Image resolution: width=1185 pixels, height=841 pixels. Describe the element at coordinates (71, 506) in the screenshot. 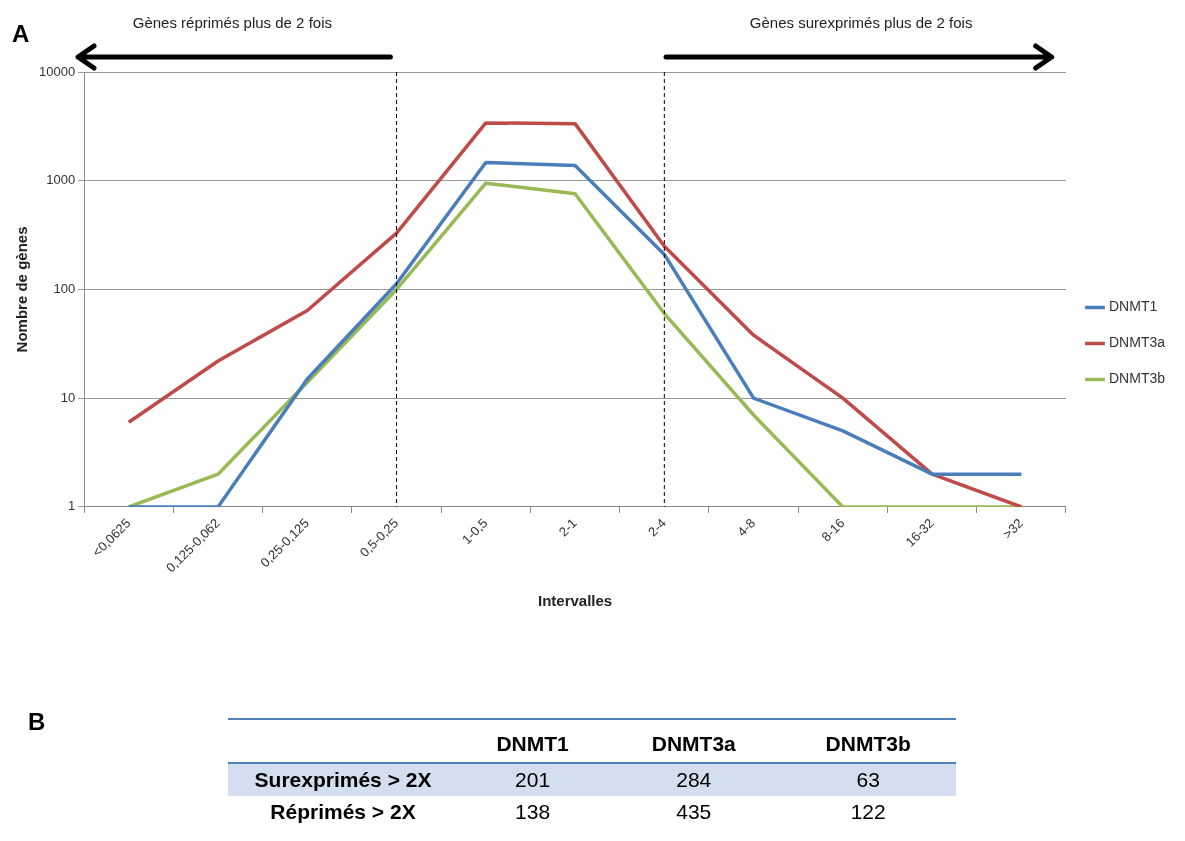

I see `y-tick-label: 1` at that location.